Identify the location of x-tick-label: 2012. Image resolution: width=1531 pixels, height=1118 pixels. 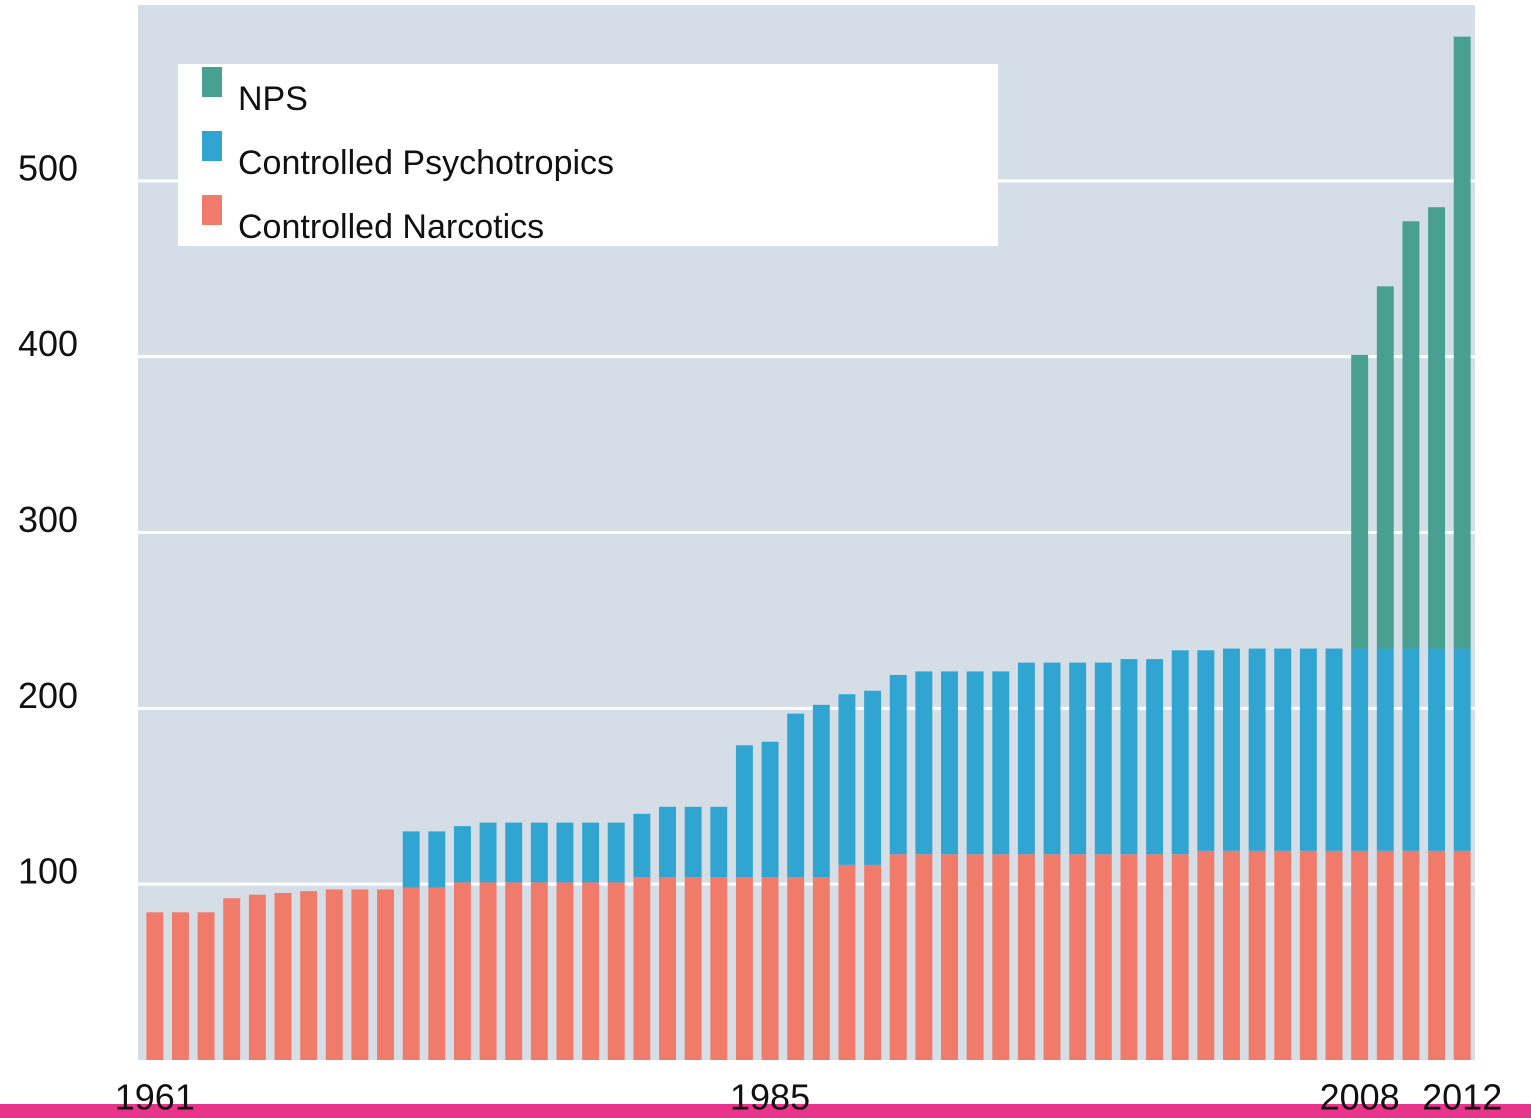
(1462, 1097).